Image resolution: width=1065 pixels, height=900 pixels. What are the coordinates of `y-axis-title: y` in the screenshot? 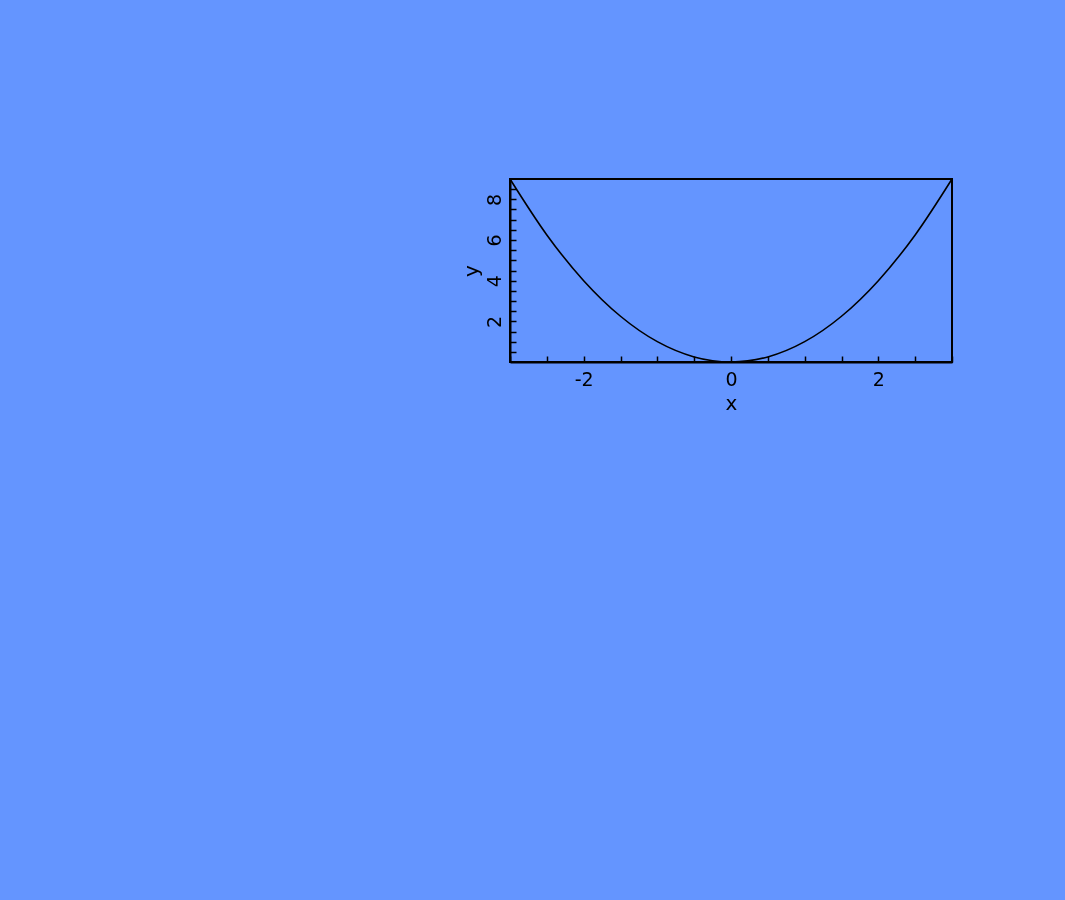 It's located at (470, 270).